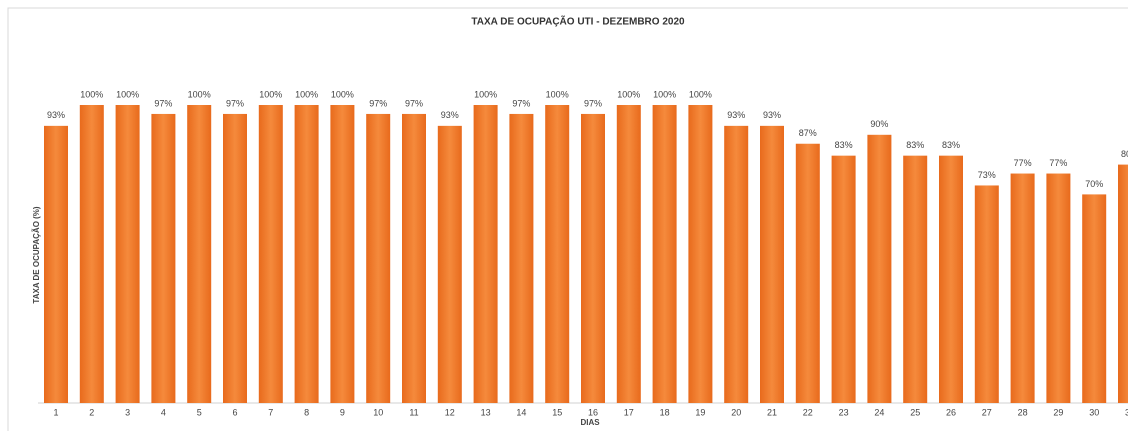 The width and height of the screenshot is (1128, 431). What do you see at coordinates (879, 412) in the screenshot?
I see `x-tick-label: 24` at bounding box center [879, 412].